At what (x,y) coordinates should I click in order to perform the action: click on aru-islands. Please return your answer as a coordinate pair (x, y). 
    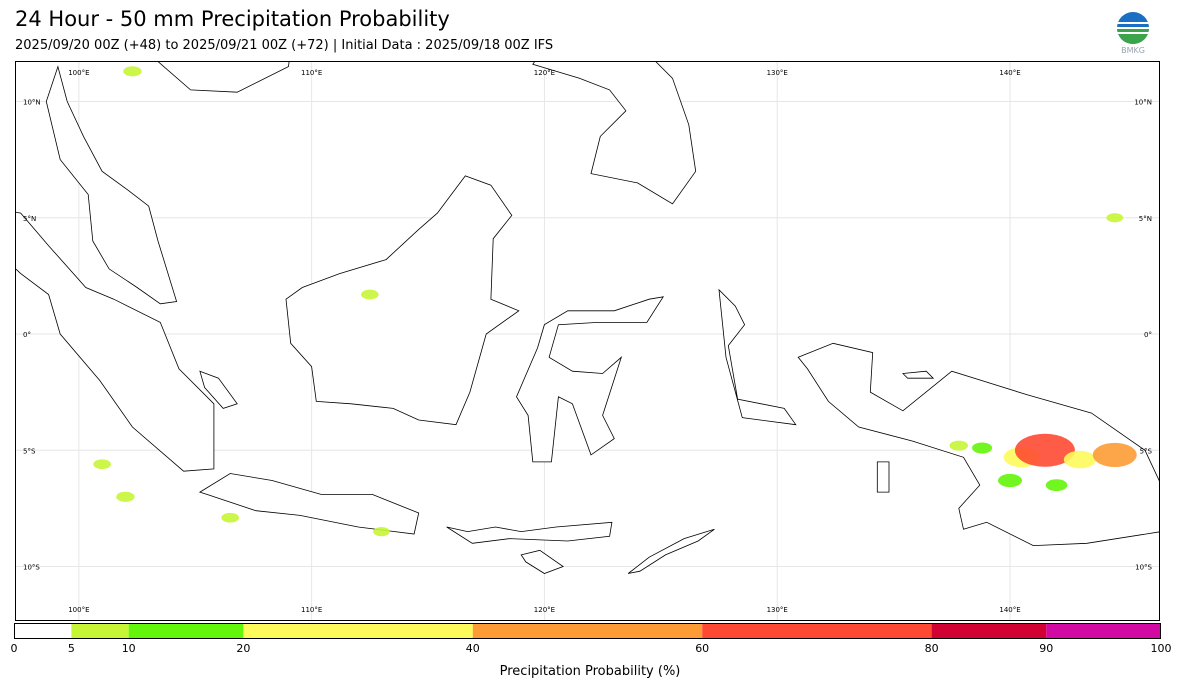
    Looking at the image, I should click on (883, 477).